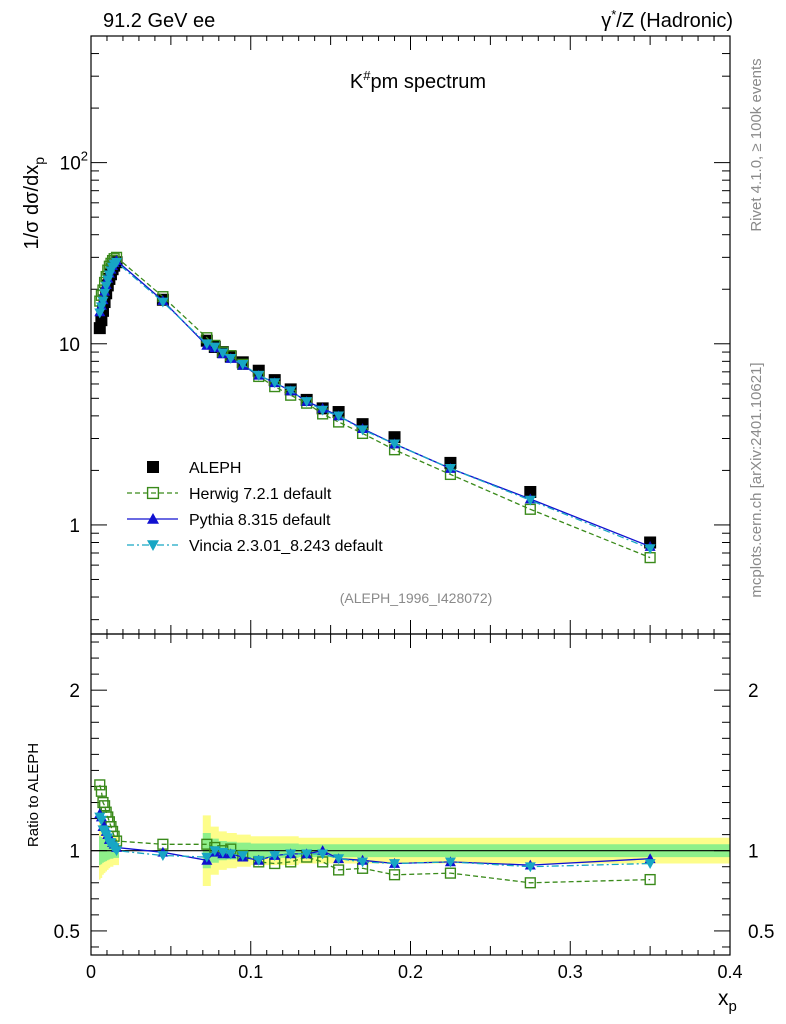  I want to click on y-tick-label: 102, so click(74, 162).